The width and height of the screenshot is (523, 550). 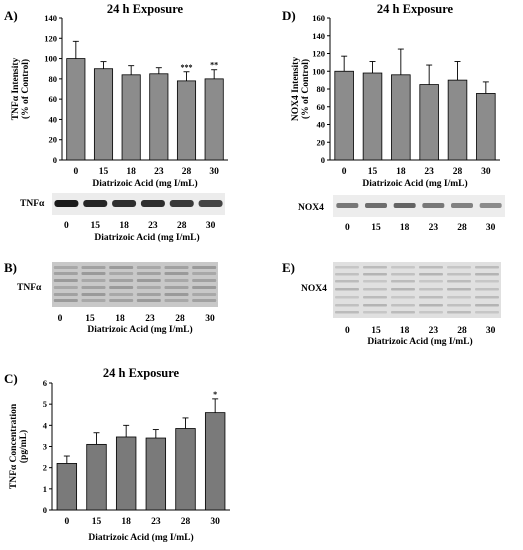 I want to click on x-axis-label: Diatrizoic Acid (mg I/mL), so click(x=414, y=183).